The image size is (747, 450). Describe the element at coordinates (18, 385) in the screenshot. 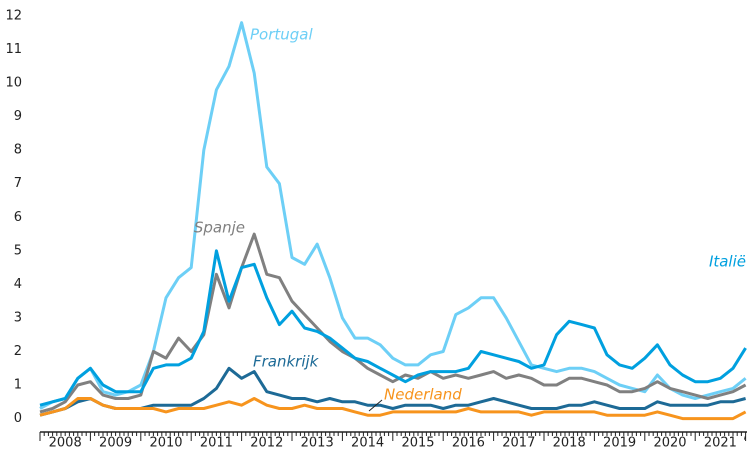

I see `y-tick-label: 1` at that location.